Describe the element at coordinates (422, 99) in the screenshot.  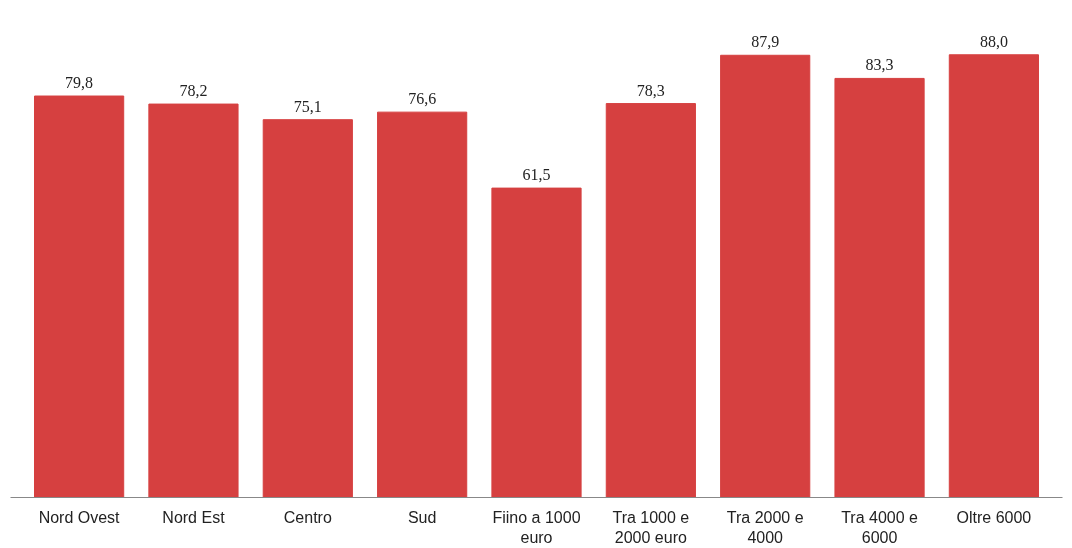
I see `data-label: 76,6` at that location.